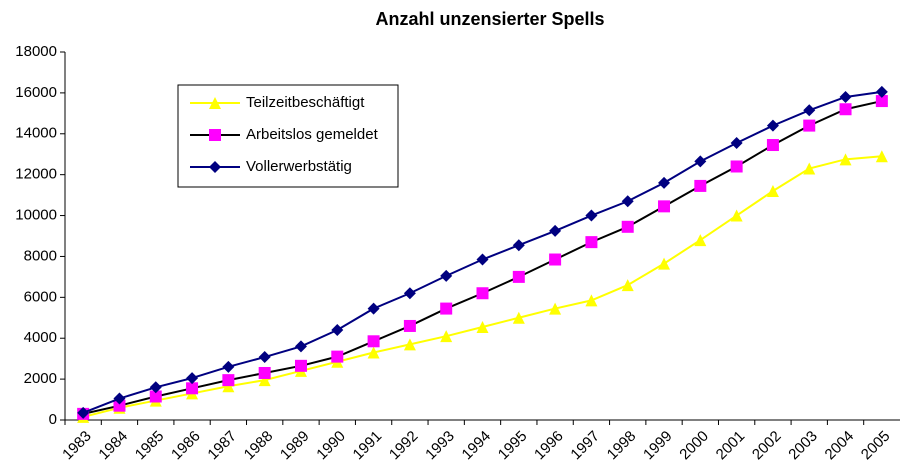 The width and height of the screenshot is (902, 475). What do you see at coordinates (803, 446) in the screenshot?
I see `x-tick-label: 2003` at bounding box center [803, 446].